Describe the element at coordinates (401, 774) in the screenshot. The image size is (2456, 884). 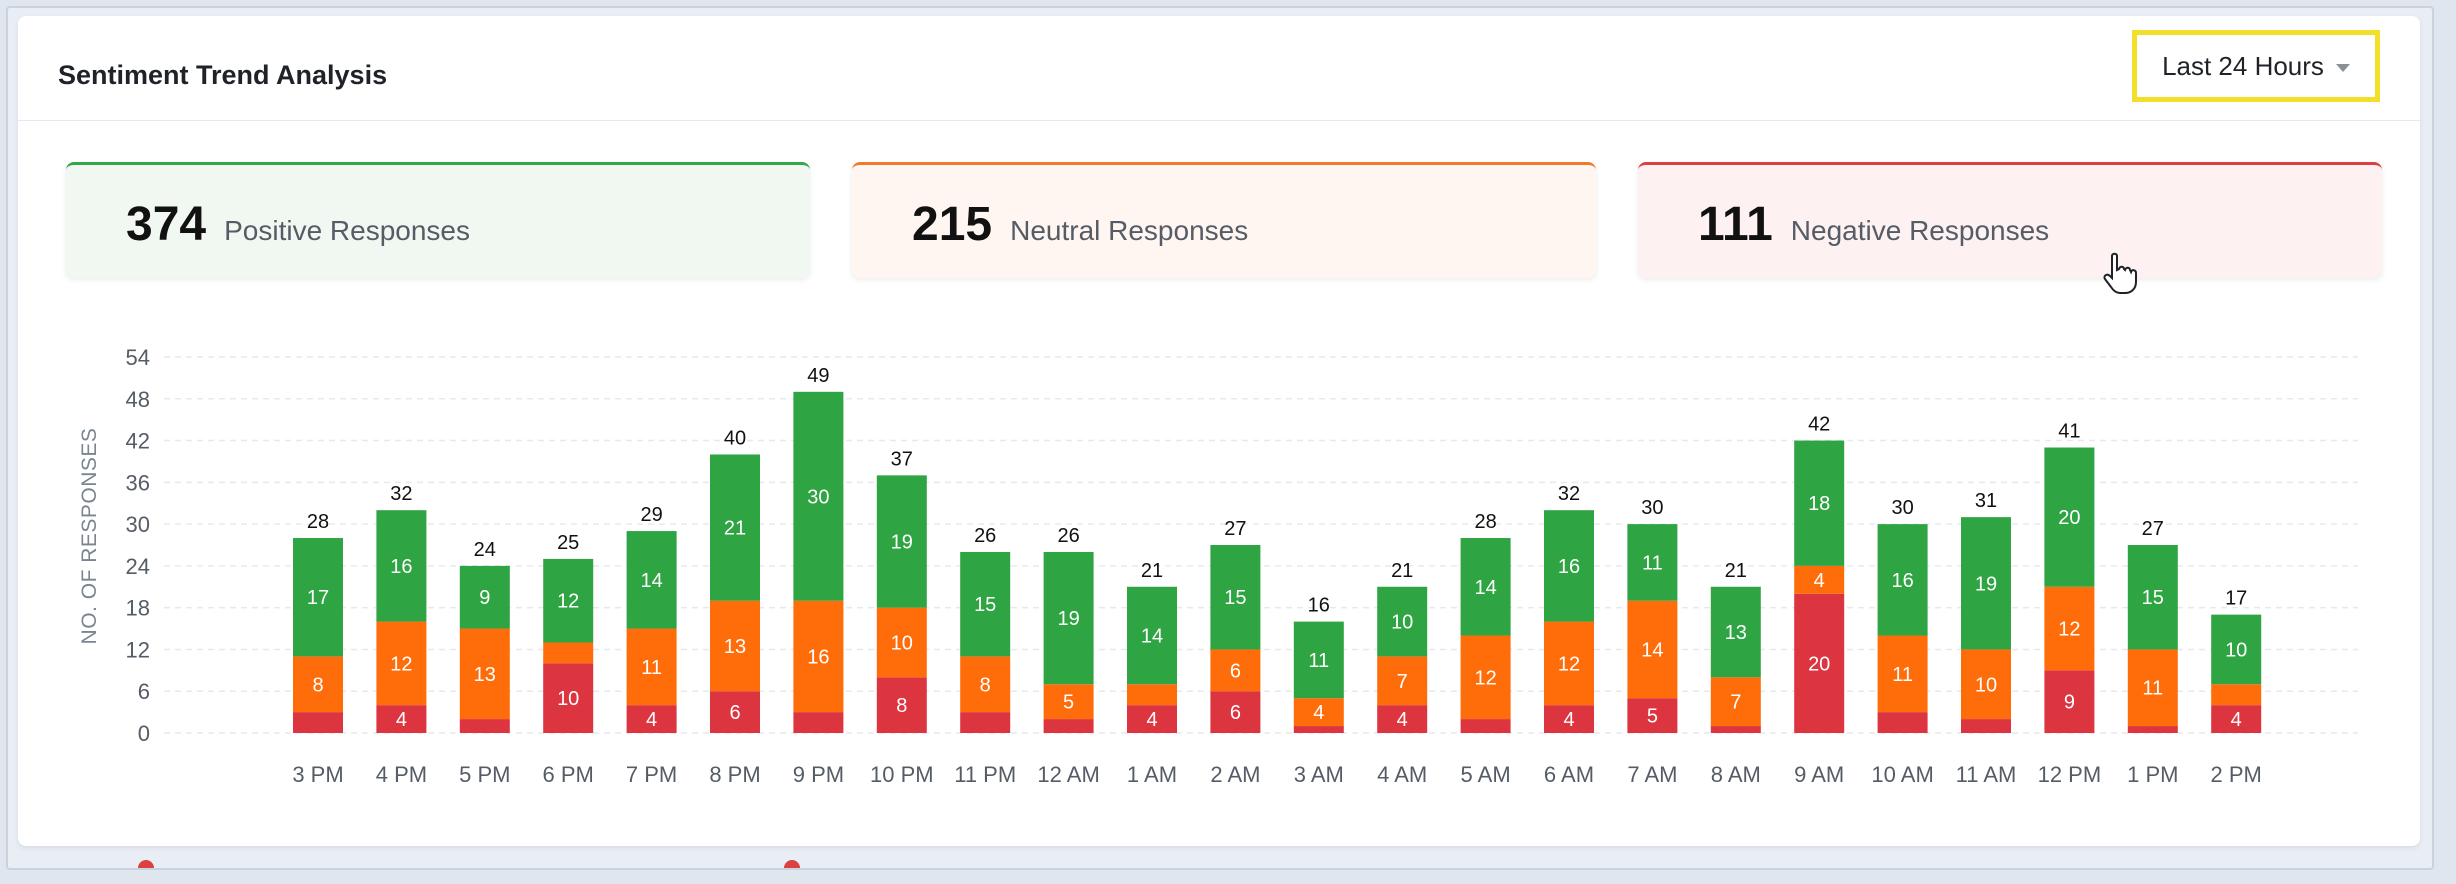
I see `x-tick-label: 4 PM` at that location.